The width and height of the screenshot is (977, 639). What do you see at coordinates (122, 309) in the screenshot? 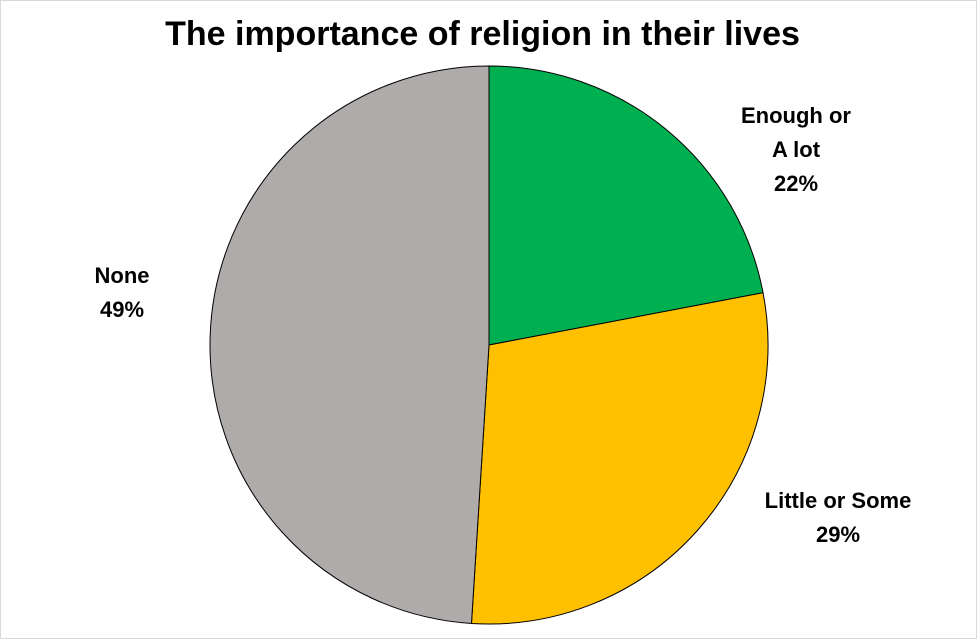
I see `slice-value-label: 49%` at bounding box center [122, 309].